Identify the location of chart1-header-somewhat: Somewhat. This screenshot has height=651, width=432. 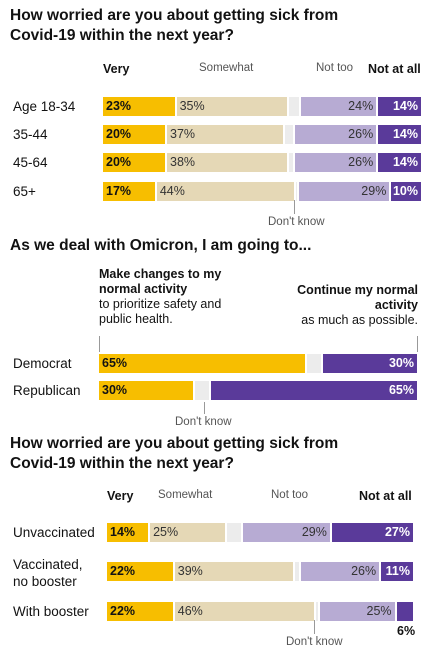
(226, 68).